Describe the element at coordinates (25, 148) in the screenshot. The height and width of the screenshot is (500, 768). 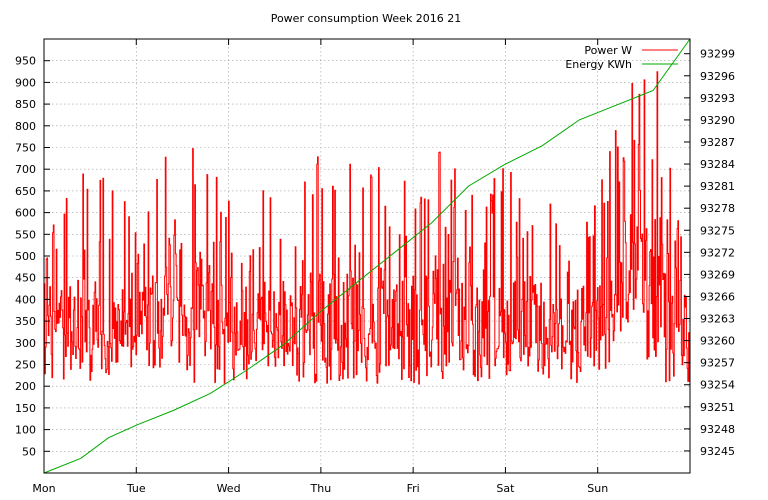
I see `y-tick-label: 750` at that location.